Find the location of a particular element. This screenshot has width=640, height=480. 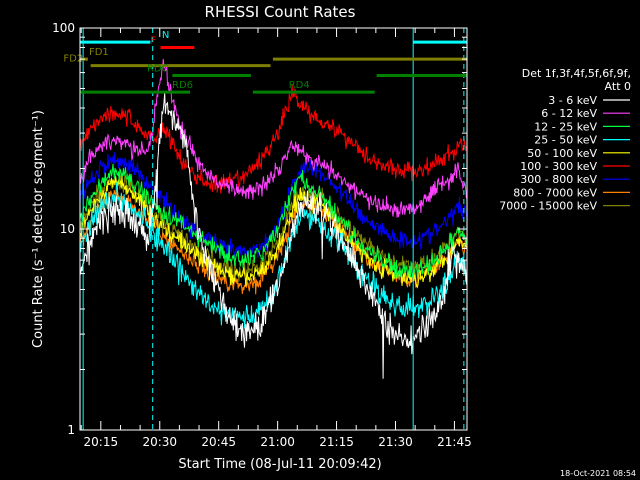

legend-label: 3 - 6 keV is located at coordinates (572, 100).